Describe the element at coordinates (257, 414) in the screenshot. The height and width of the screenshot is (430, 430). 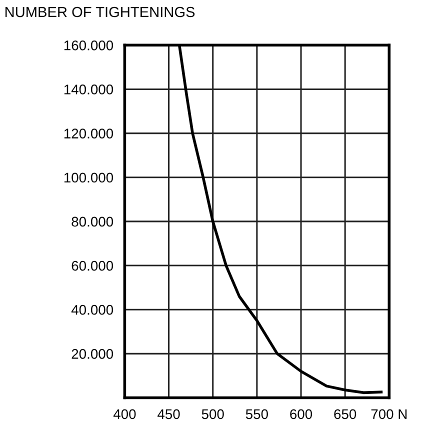
I see `x-tick-label: 550` at that location.